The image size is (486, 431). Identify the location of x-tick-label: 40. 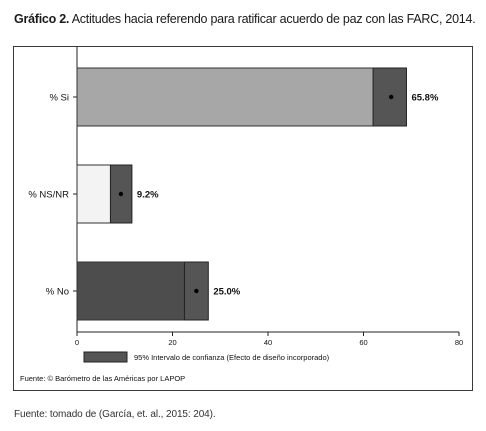
(268, 342).